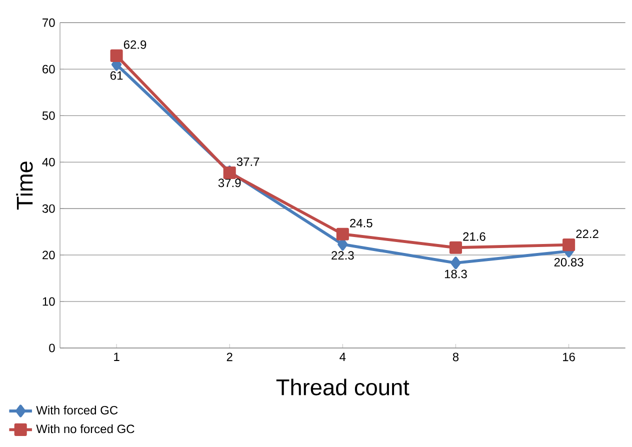 This screenshot has height=447, width=632. What do you see at coordinates (48, 162) in the screenshot?
I see `y-tick-label: 40` at bounding box center [48, 162].